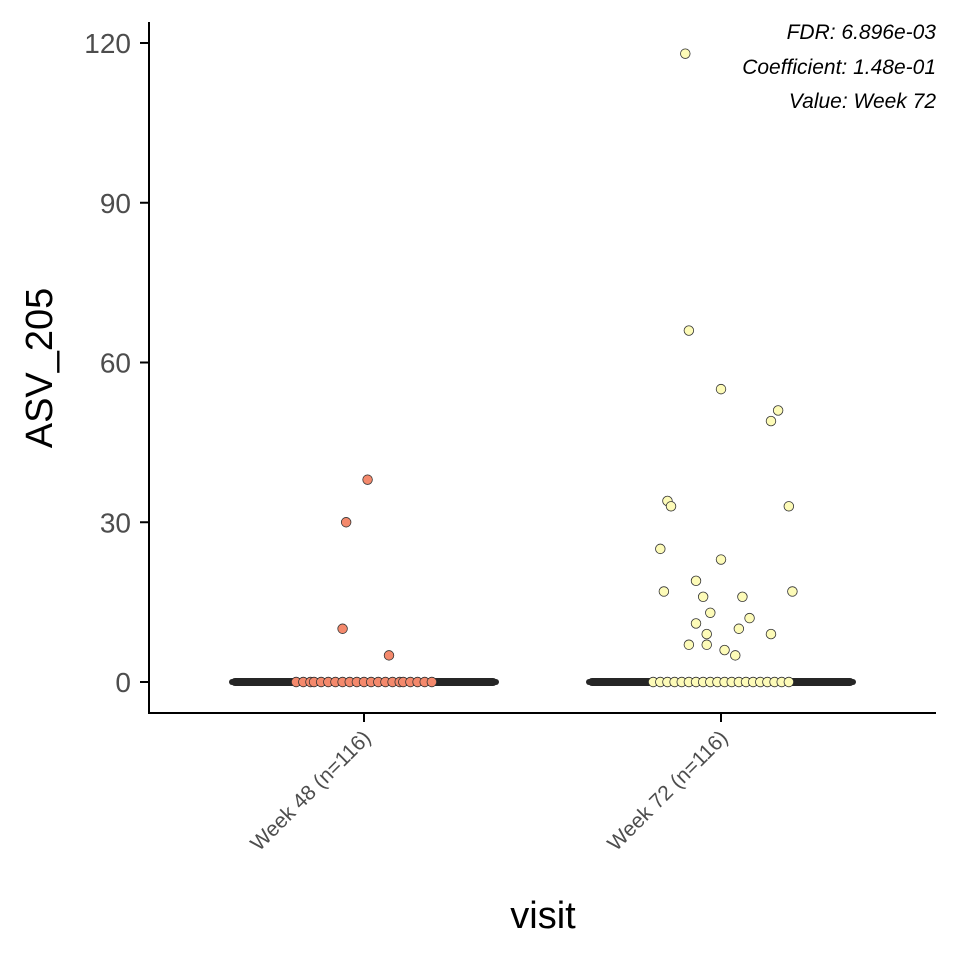 The height and width of the screenshot is (960, 960). What do you see at coordinates (667, 790) in the screenshot?
I see `x-tick-label: Week 72 (n=116)` at bounding box center [667, 790].